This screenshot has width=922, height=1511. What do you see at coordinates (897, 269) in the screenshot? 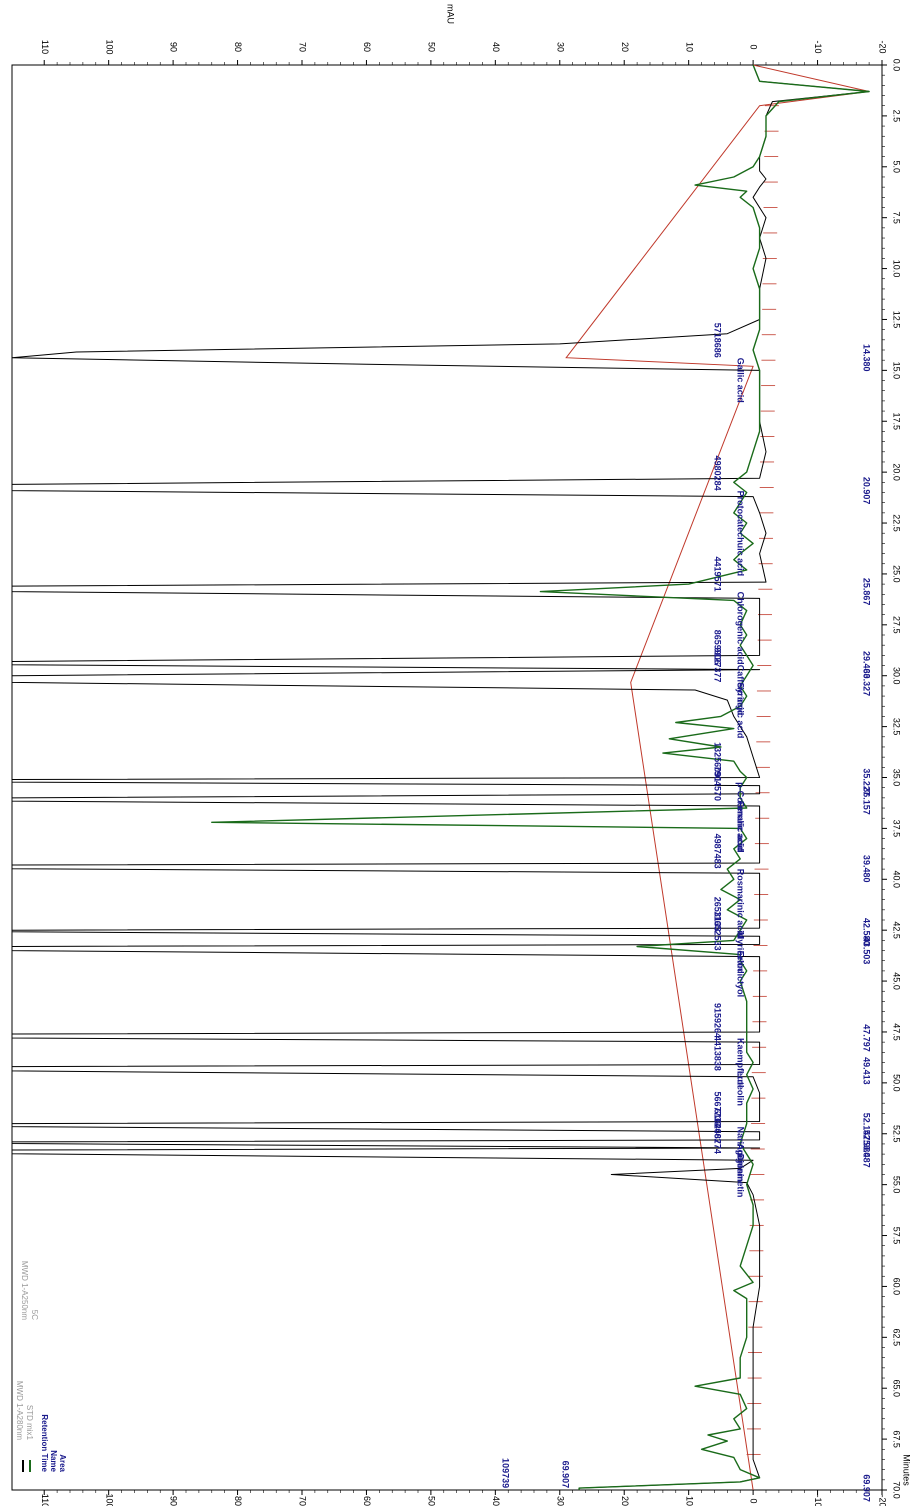
I see `x-tick-label: 10.0` at bounding box center [897, 269].